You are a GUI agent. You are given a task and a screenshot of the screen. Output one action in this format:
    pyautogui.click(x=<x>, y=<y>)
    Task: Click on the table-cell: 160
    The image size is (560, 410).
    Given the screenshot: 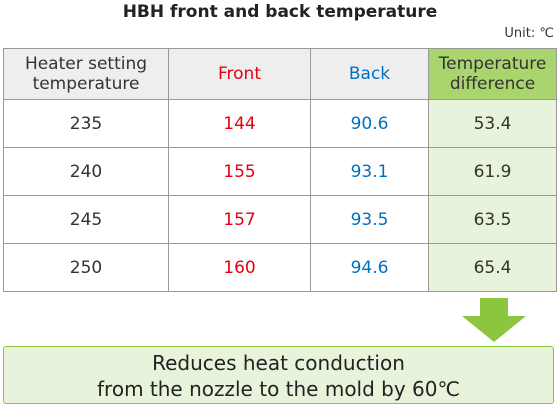 What is the action you would take?
    pyautogui.click(x=239, y=267)
    